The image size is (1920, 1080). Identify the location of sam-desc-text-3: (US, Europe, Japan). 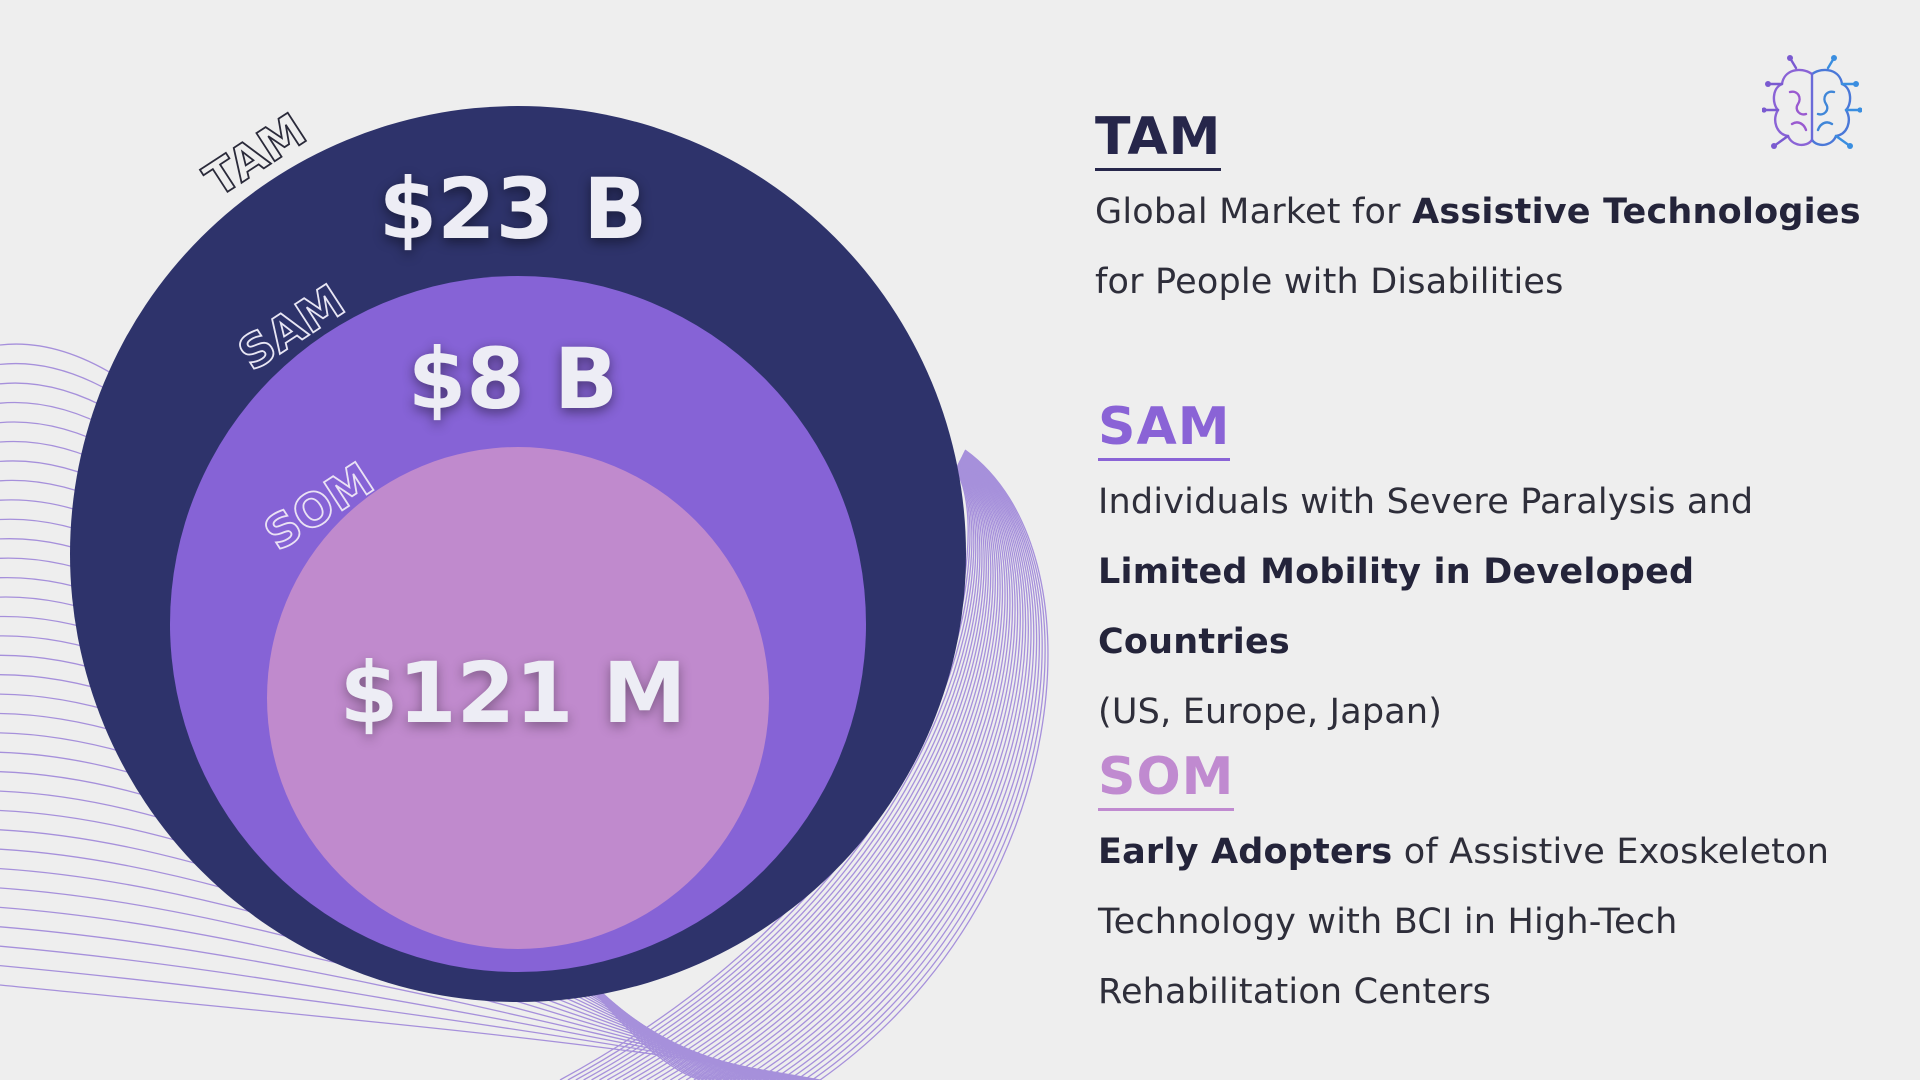
(1270, 712).